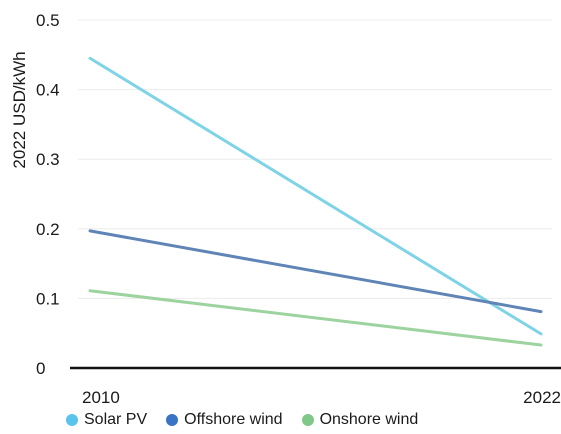 The height and width of the screenshot is (434, 561). Describe the element at coordinates (48, 90) in the screenshot. I see `y-tick-label: 0.4` at that location.